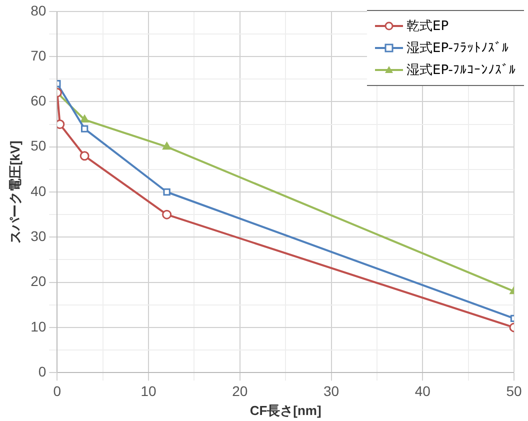 The image size is (528, 421). Describe the element at coordinates (331, 390) in the screenshot. I see `x-tick-label: 30` at that location.